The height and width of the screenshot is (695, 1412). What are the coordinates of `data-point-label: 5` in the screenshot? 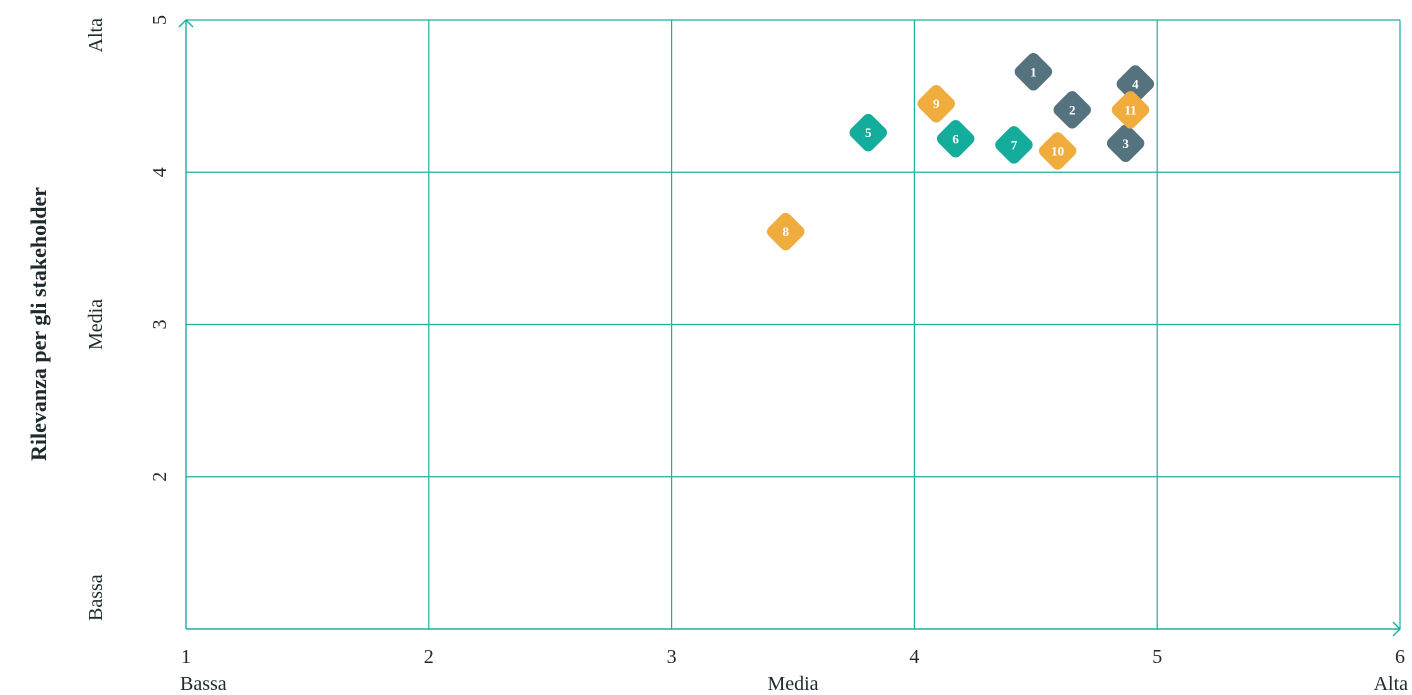 It's located at (868, 132).